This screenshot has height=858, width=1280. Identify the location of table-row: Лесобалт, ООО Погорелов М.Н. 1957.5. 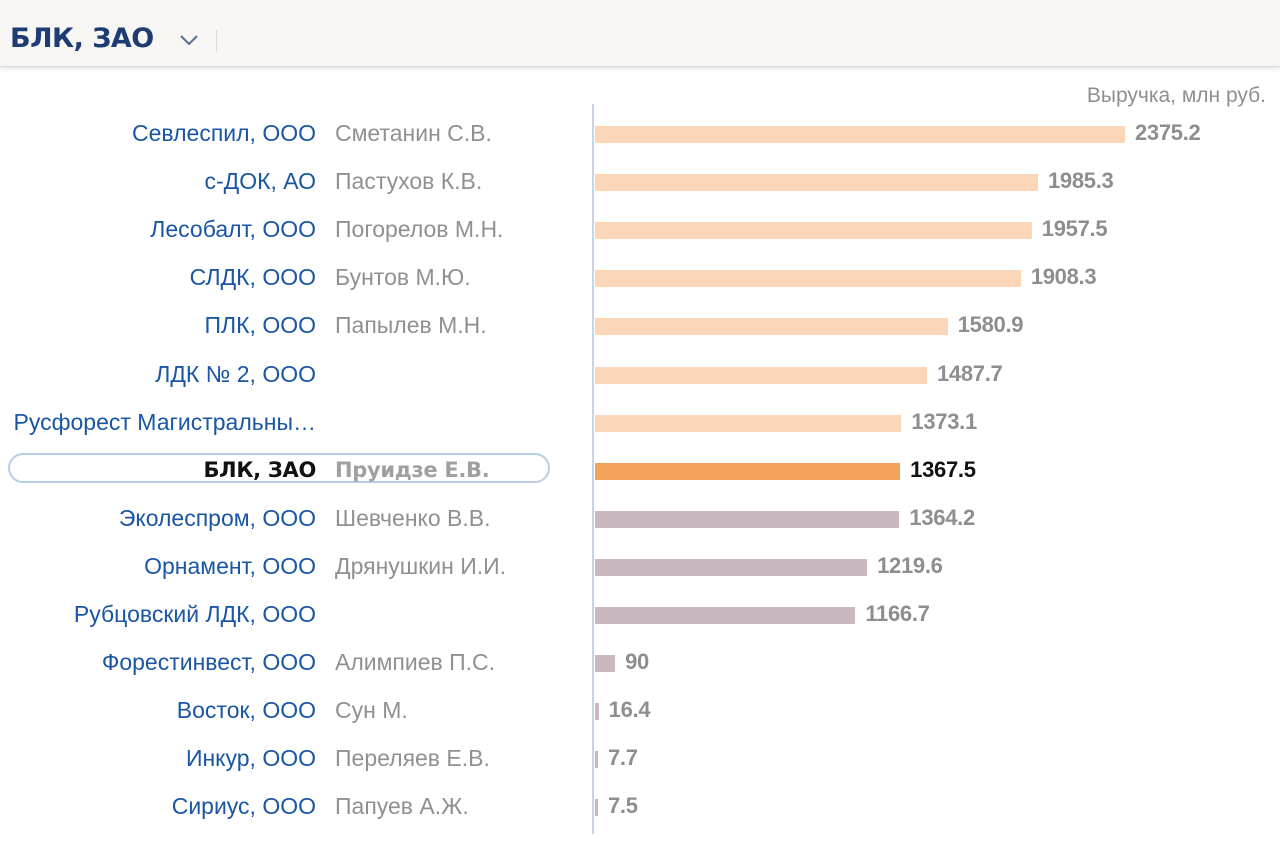
(640, 229).